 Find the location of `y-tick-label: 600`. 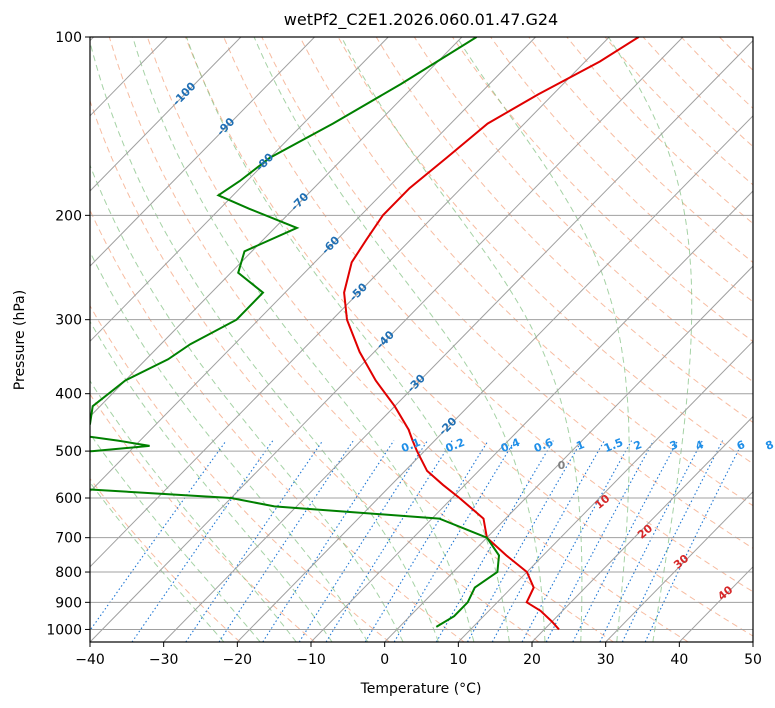

y-tick-label: 600 is located at coordinates (68, 499).